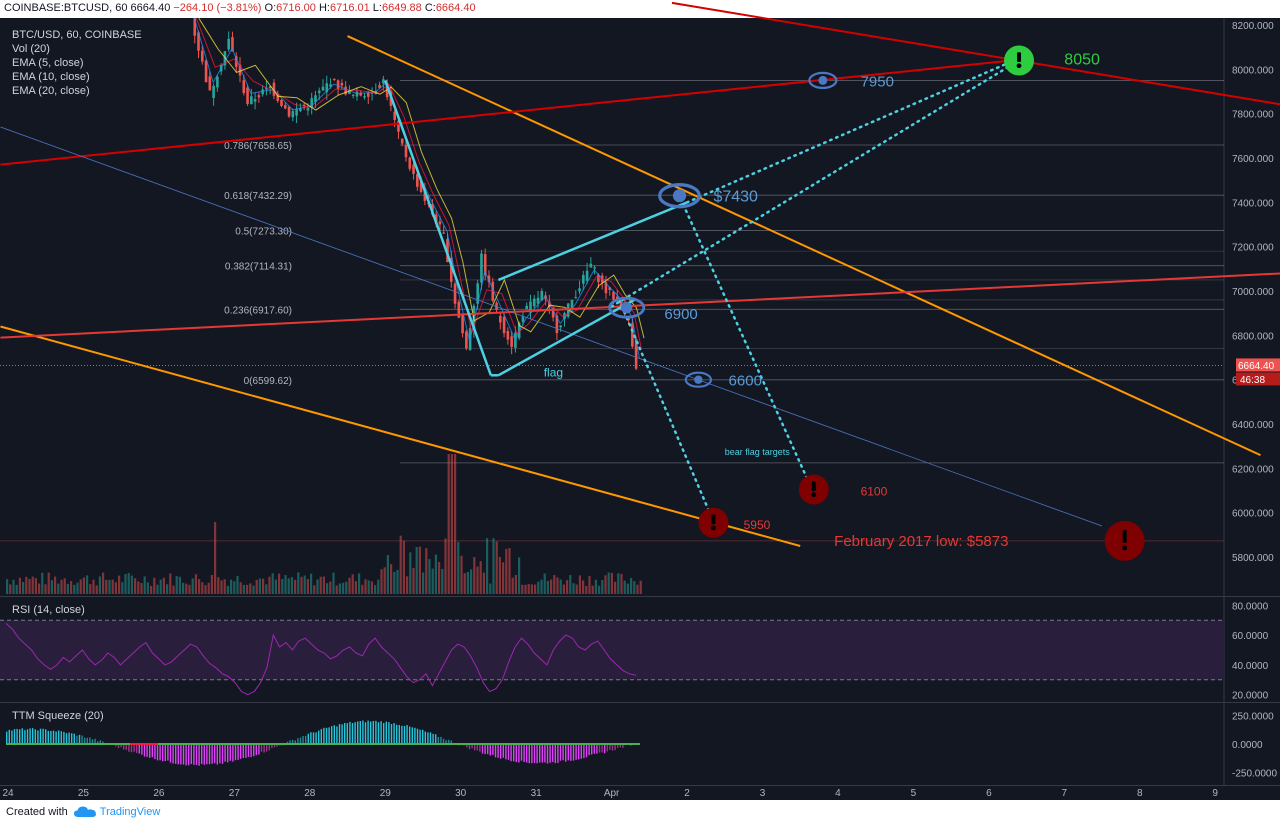  What do you see at coordinates (814, 489) in the screenshot?
I see `alert-down-icon` at bounding box center [814, 489].